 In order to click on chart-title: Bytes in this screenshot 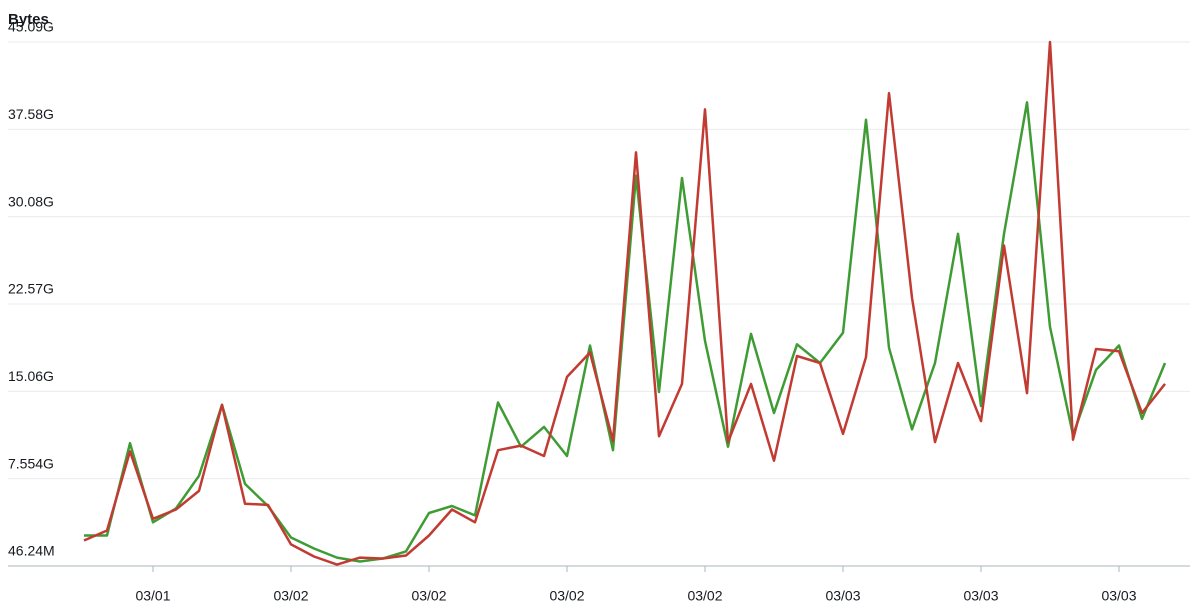, I will do `click(28, 19)`.